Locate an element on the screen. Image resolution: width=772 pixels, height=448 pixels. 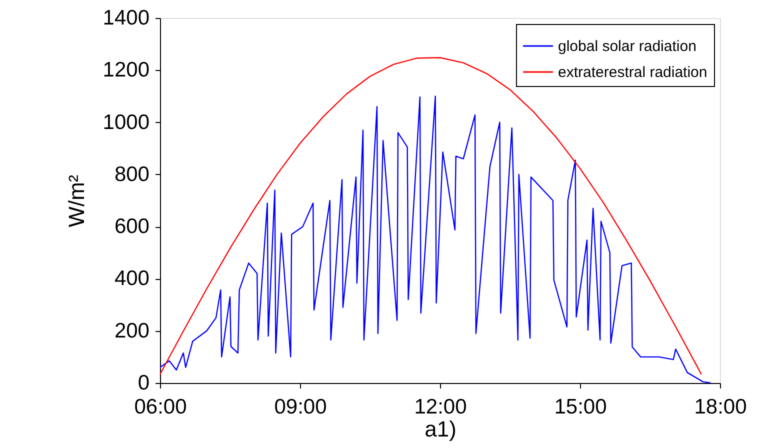
x-tick-label: 09:00 is located at coordinates (300, 407).